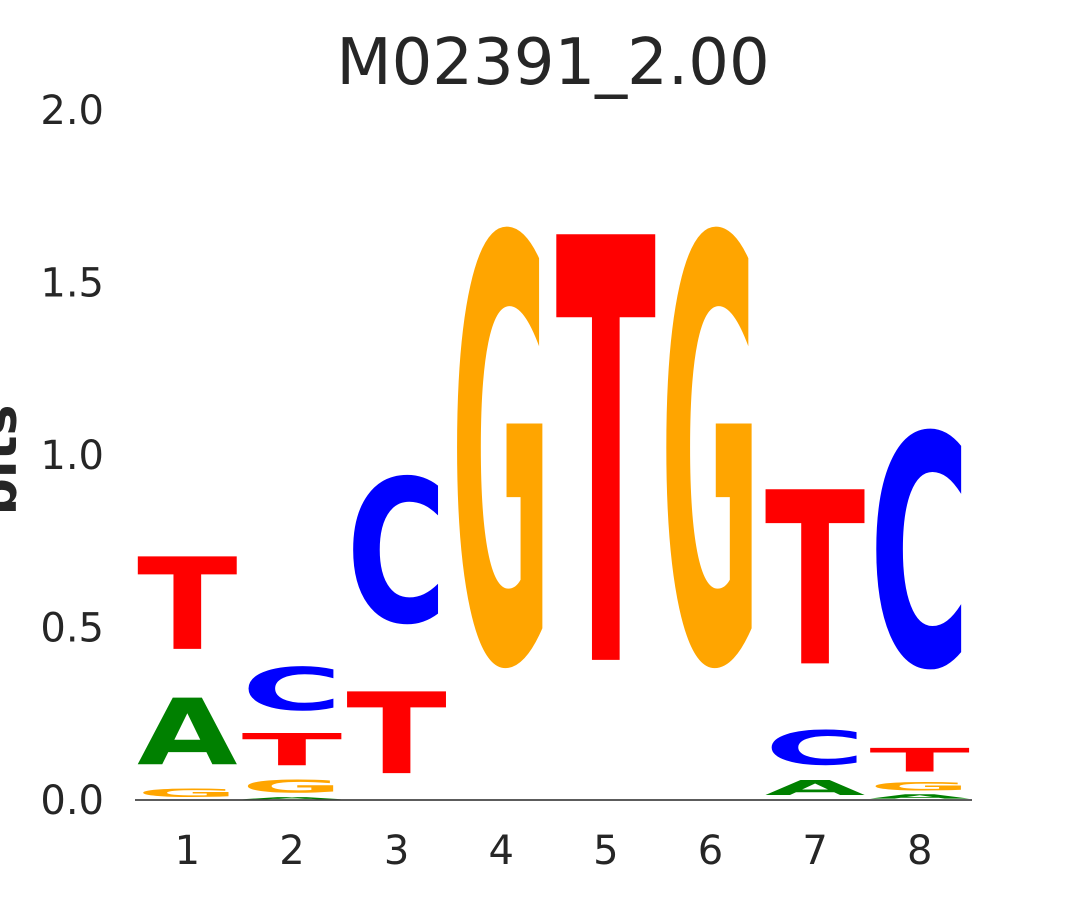 The height and width of the screenshot is (900, 1080). What do you see at coordinates (605, 851) in the screenshot?
I see `x-tick-label: 5` at bounding box center [605, 851].